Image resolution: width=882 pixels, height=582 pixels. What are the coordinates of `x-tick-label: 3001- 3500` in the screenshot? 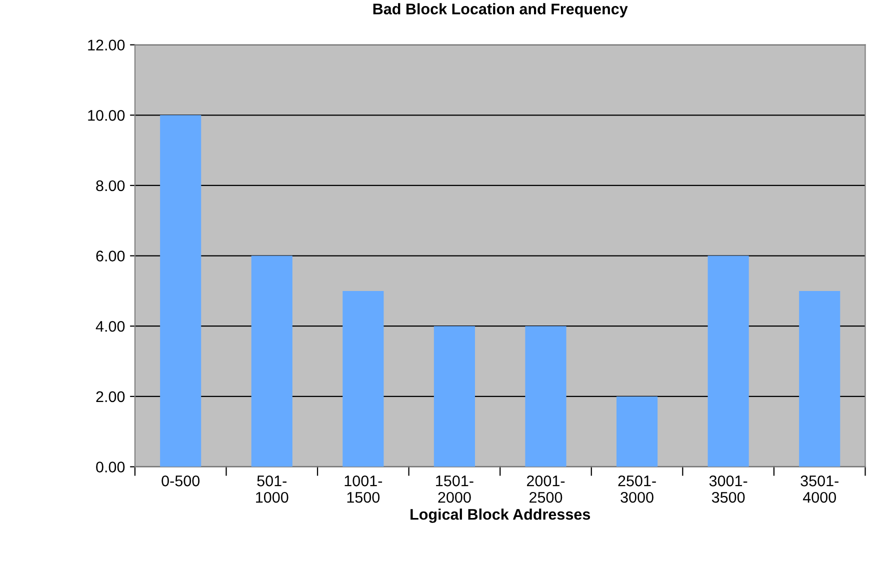 It's located at (728, 489).